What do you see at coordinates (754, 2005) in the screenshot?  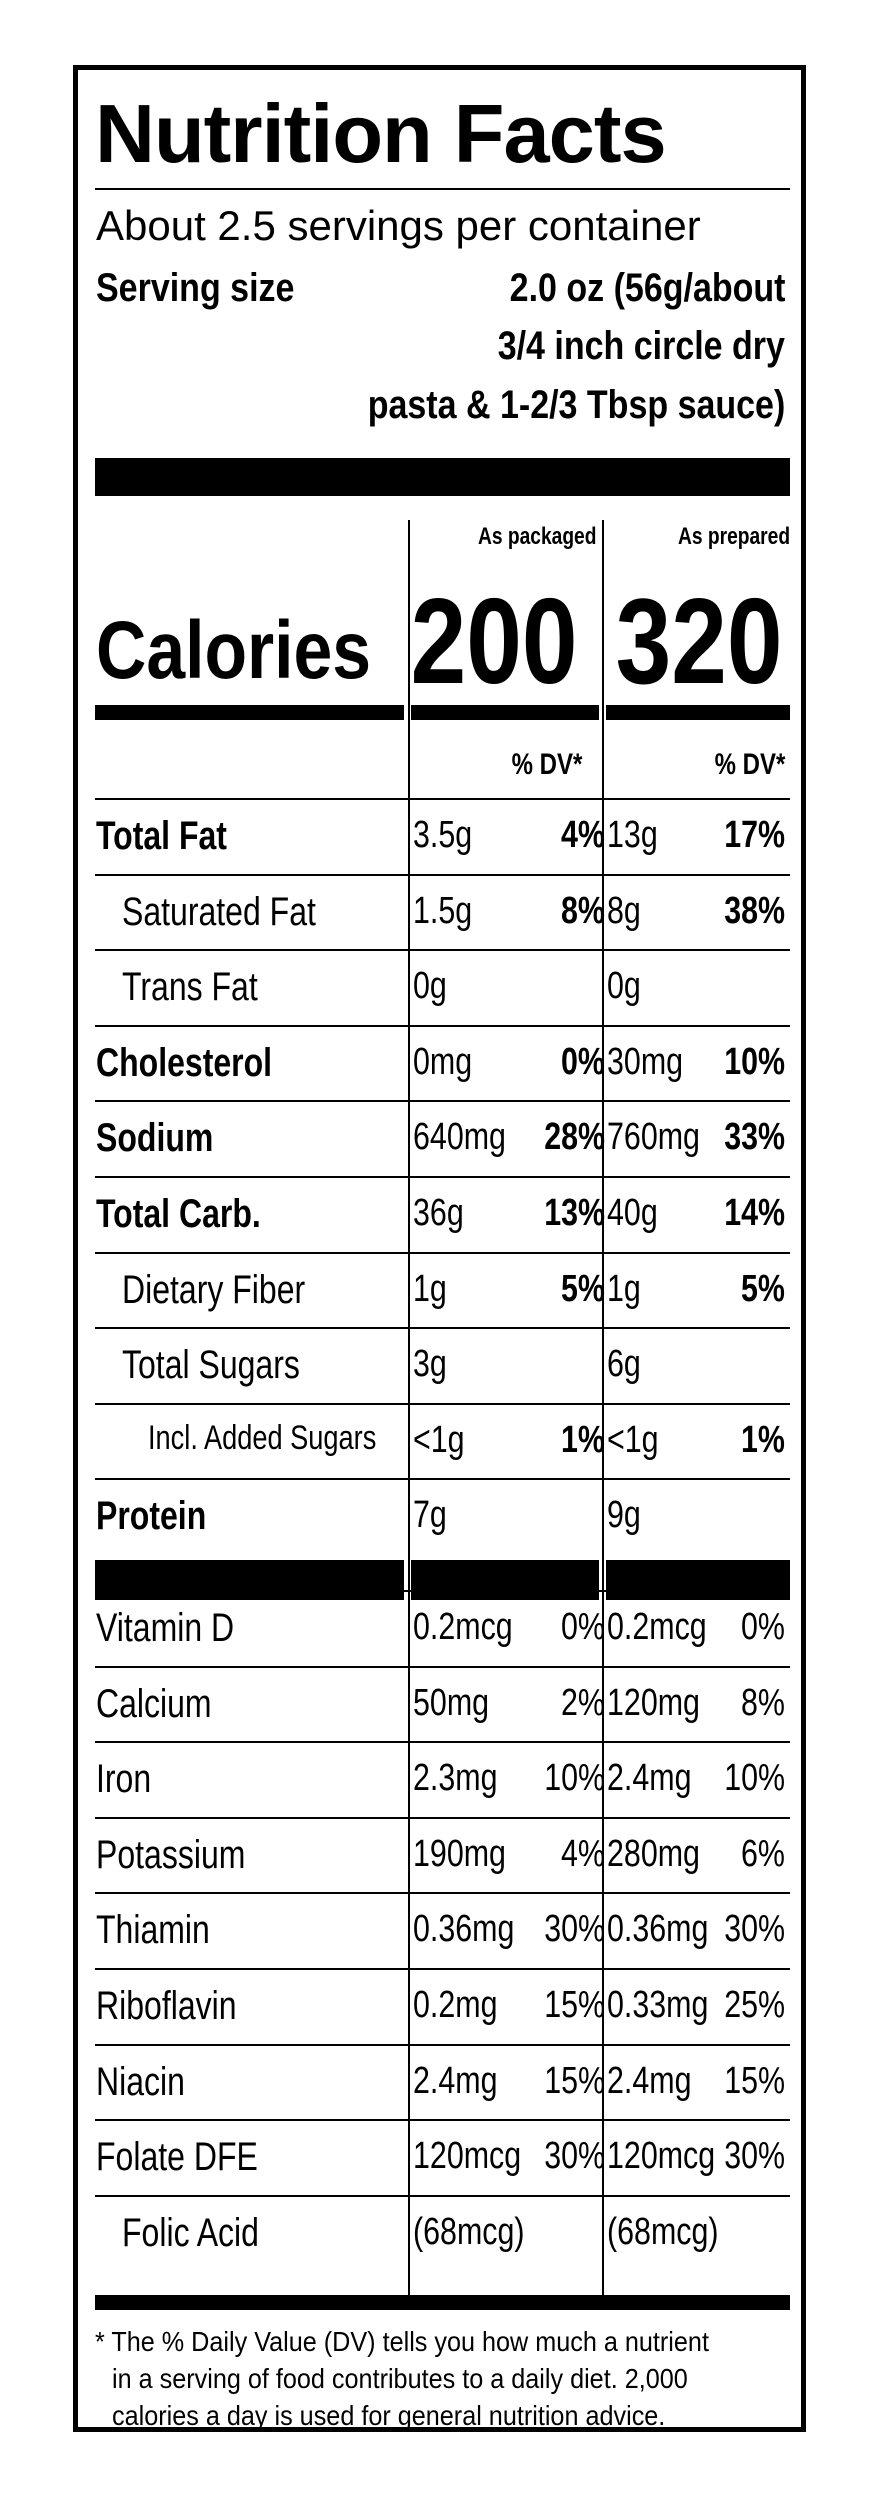 I see `prepared-dv: 25%` at bounding box center [754, 2005].